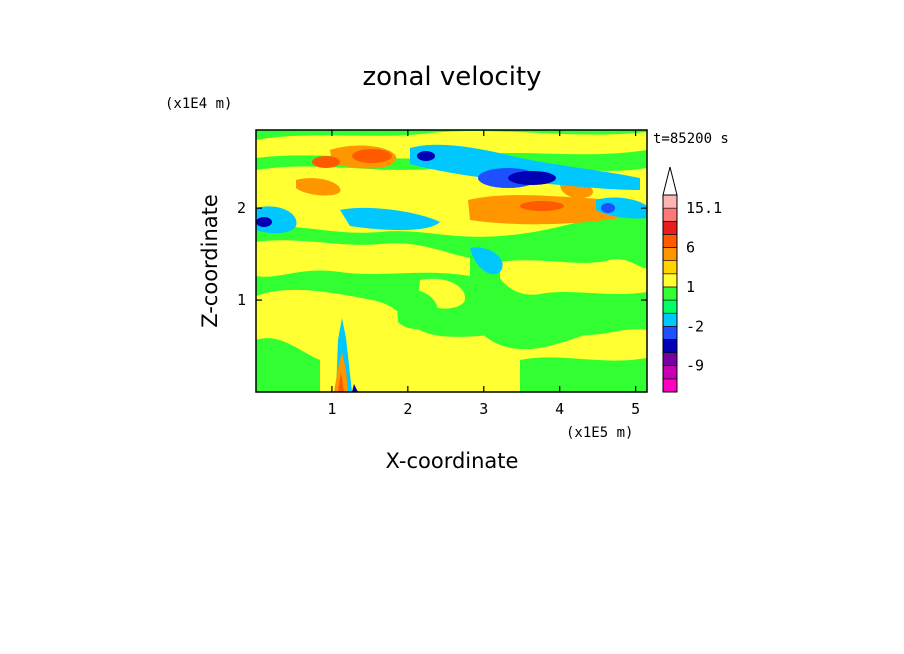 This screenshot has height=654, width=904. I want to click on y-axis-title: Z-coordinate, so click(210, 261).